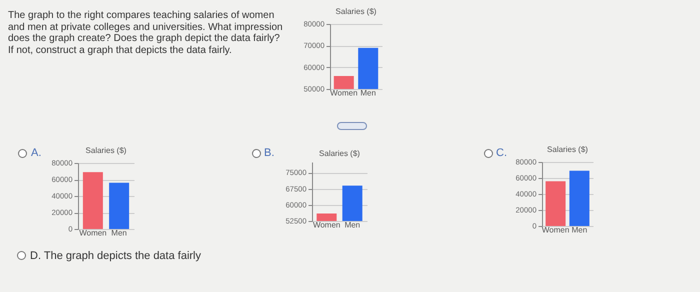 This screenshot has width=700, height=292. What do you see at coordinates (269, 153) in the screenshot?
I see `text: B.` at bounding box center [269, 153].